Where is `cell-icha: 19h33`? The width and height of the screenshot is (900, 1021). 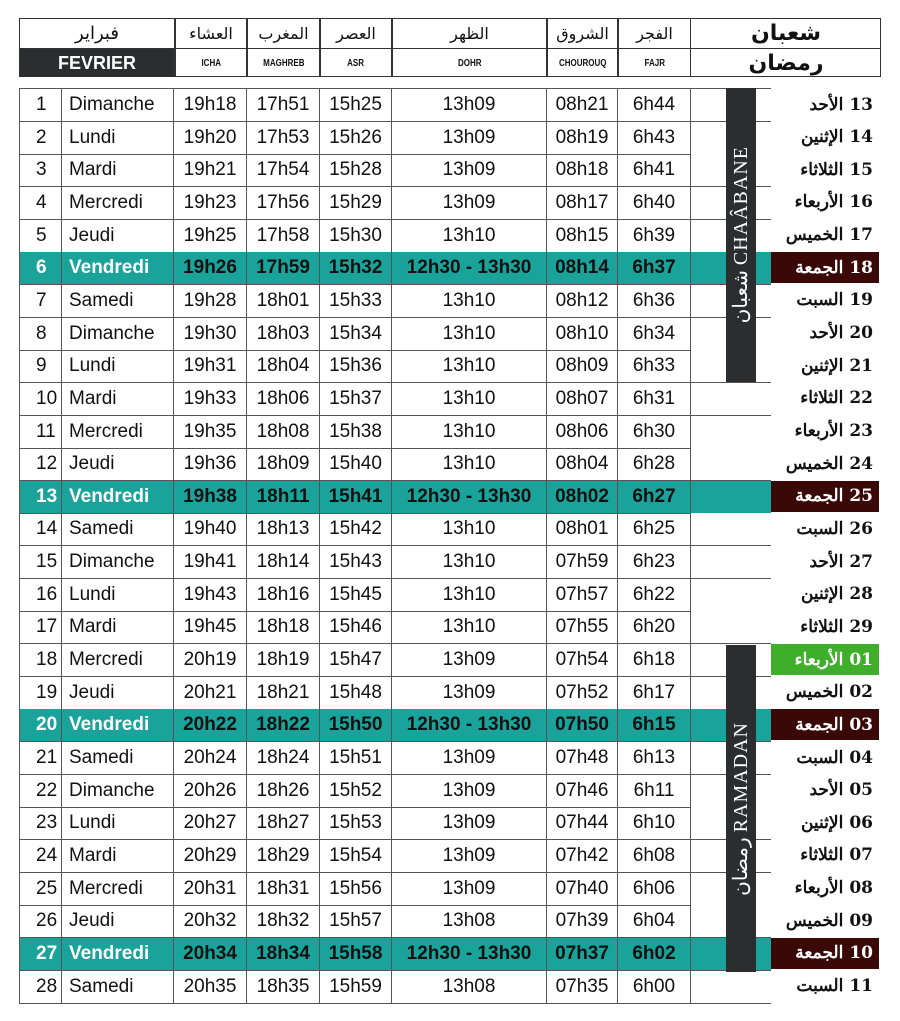 cell-icha: 19h33 is located at coordinates (209, 398).